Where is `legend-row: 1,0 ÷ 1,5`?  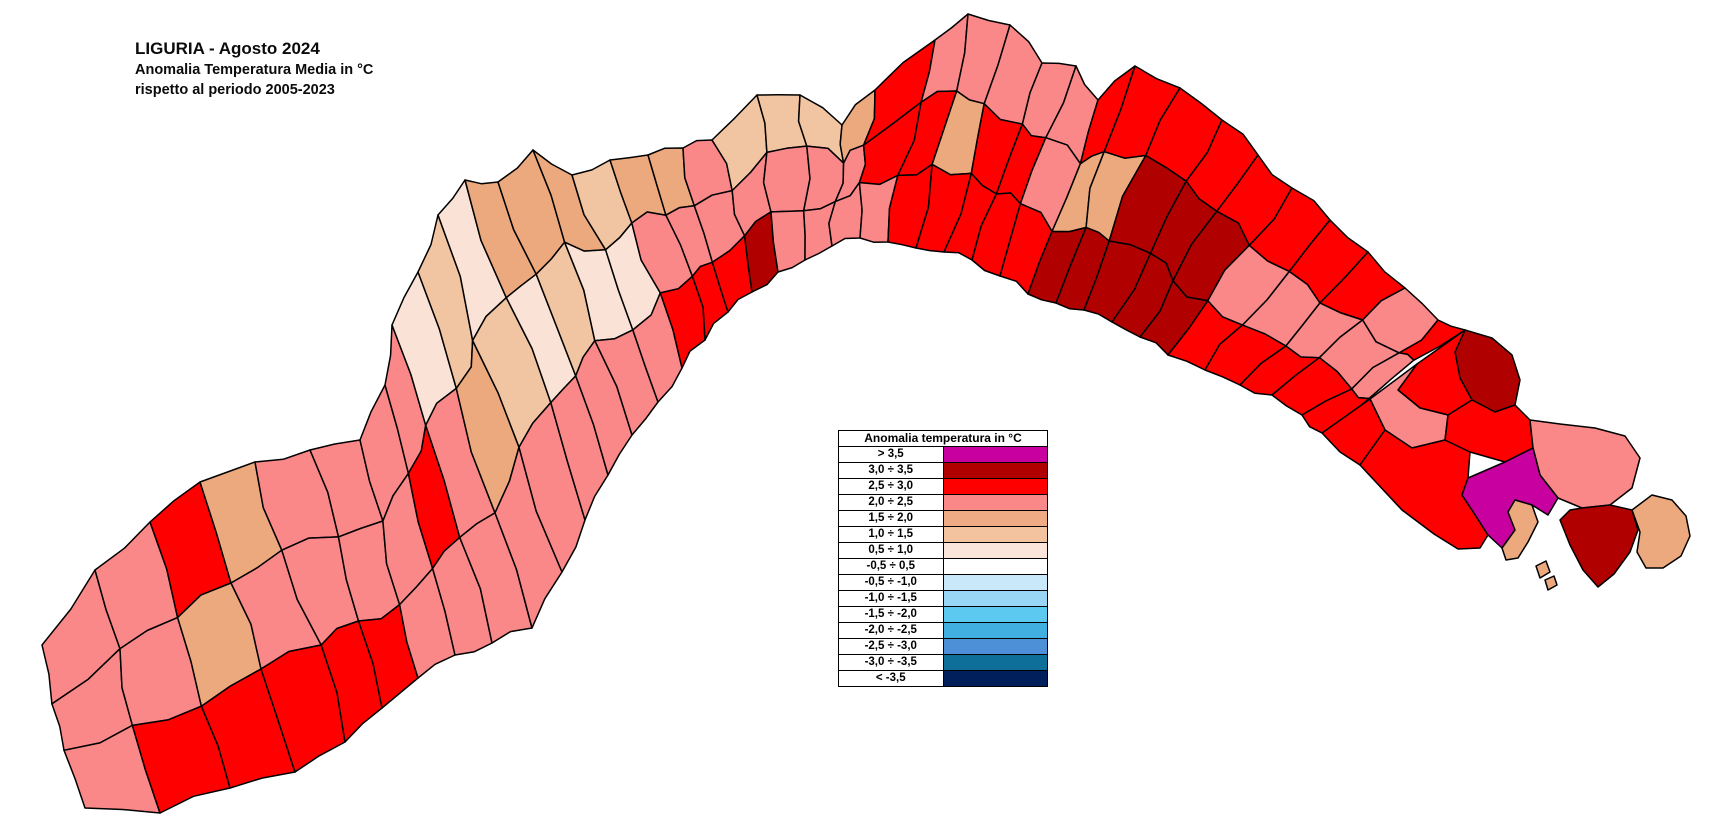
legend-row: 1,0 ÷ 1,5 is located at coordinates (943, 534).